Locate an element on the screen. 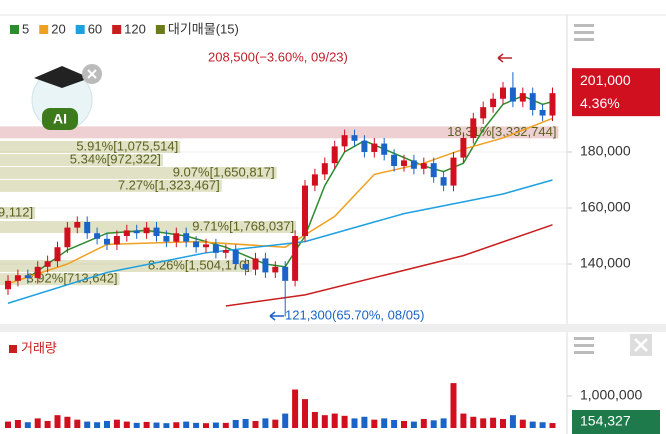 This screenshot has height=434, width=666. last-change: 4.36% is located at coordinates (600, 103).